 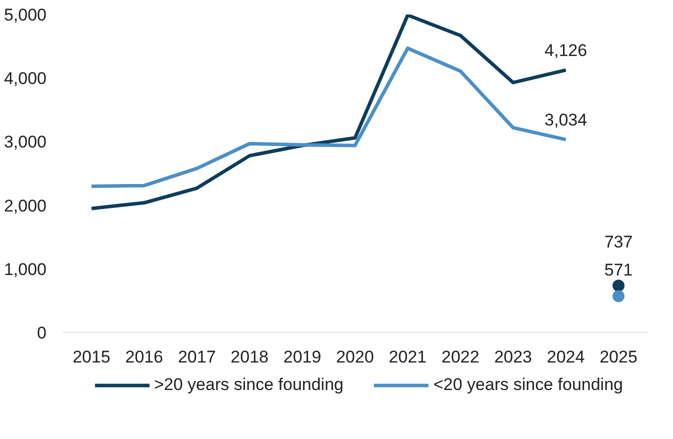 What do you see at coordinates (619, 357) in the screenshot?
I see `x-tick-label: 2025` at bounding box center [619, 357].